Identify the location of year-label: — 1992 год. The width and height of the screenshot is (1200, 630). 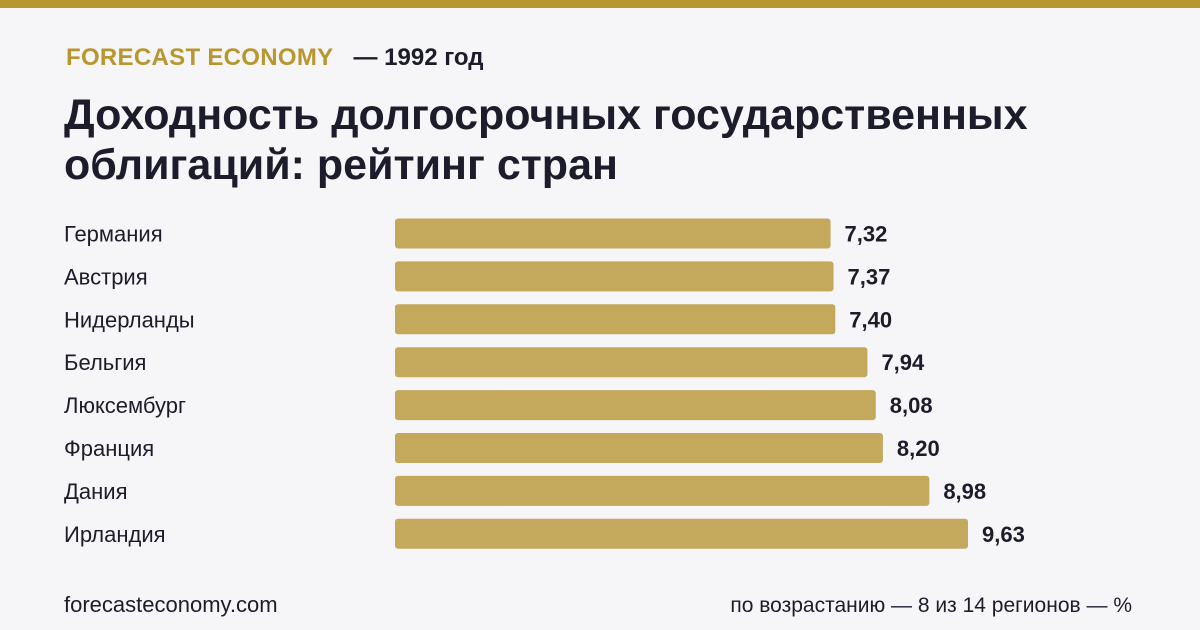
(418, 57).